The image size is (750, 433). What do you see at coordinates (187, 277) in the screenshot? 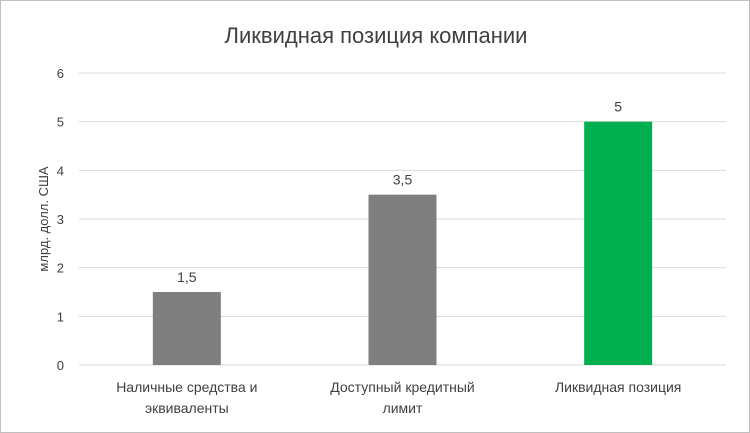
I see `data-label: 1,5` at bounding box center [187, 277].